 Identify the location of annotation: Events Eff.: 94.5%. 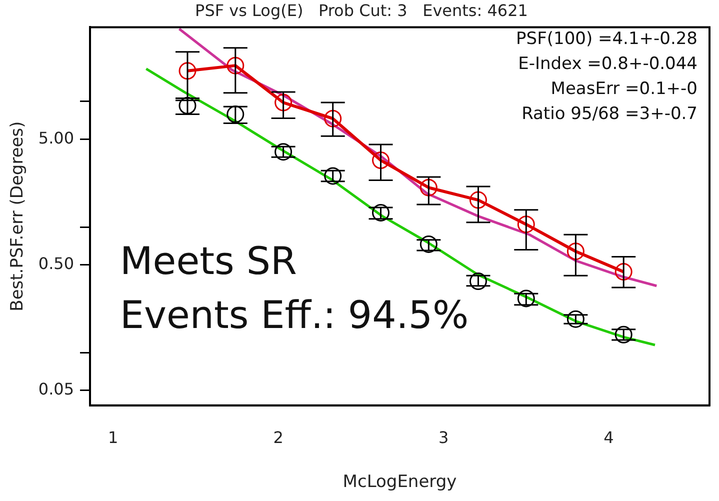
(294, 315).